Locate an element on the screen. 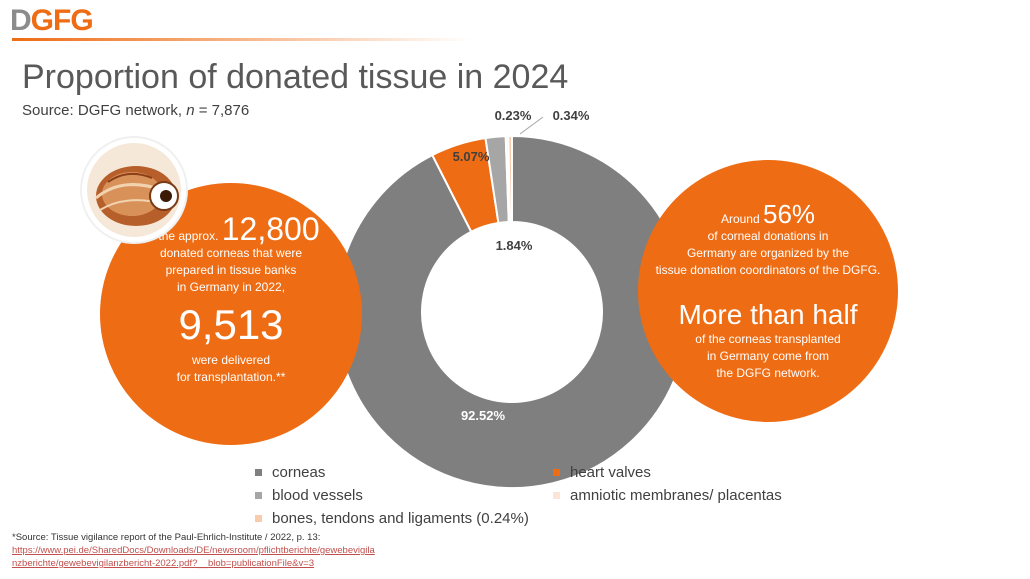  logo-part-d: D is located at coordinates (21, 20).